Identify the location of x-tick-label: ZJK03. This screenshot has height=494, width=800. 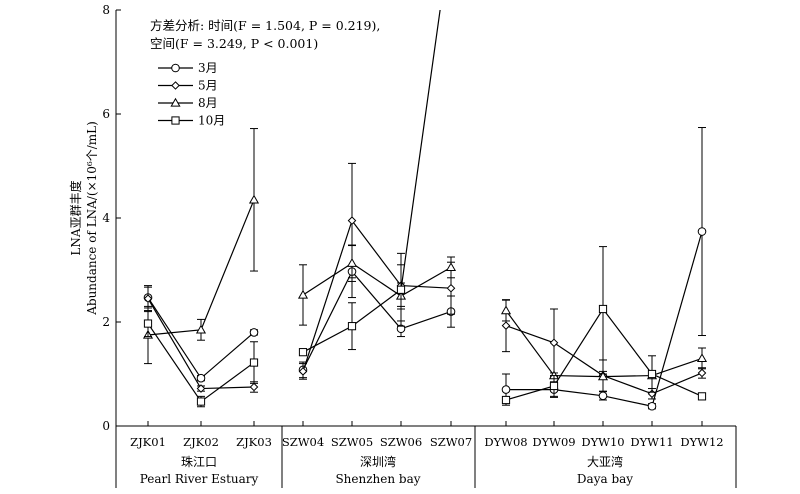
(254, 442).